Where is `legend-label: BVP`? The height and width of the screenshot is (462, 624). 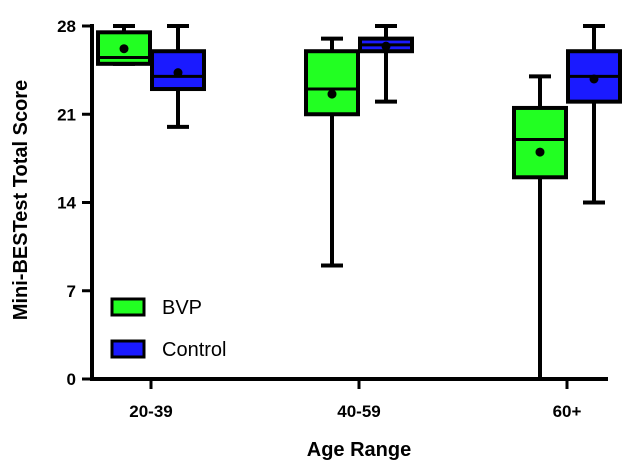
legend-label: BVP is located at coordinates (182, 308).